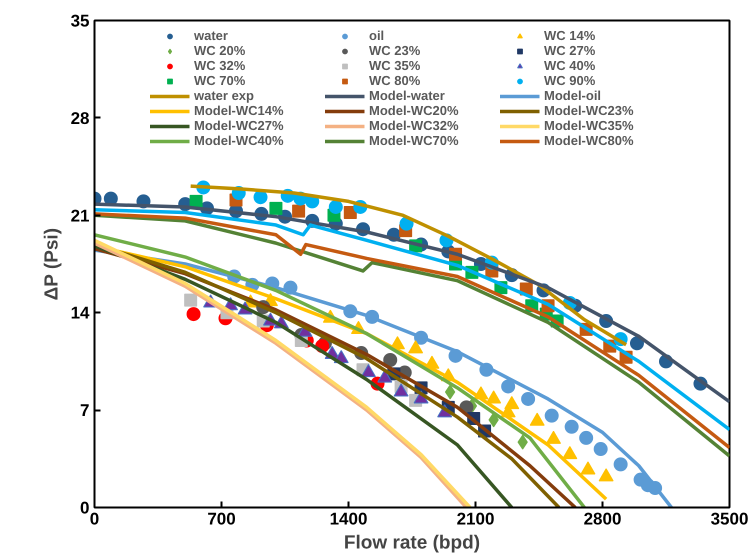 Image resolution: width=754 pixels, height=556 pixels. Describe the element at coordinates (349, 519) in the screenshot. I see `x-tick-label: 1400` at that location.